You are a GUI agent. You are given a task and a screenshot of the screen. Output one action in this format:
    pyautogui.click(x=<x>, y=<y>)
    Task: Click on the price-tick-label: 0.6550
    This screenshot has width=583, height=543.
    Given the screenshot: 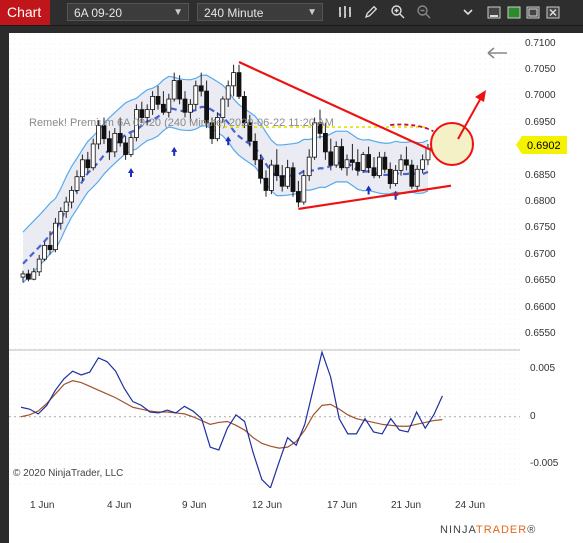 What is the action you would take?
    pyautogui.click(x=540, y=334)
    